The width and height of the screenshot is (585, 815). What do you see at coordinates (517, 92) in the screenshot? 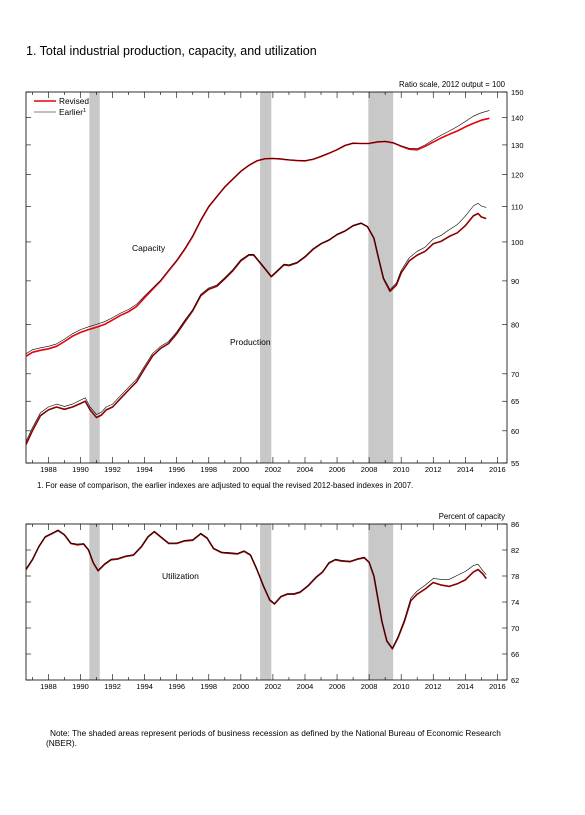
I see `y-tick-label: 150` at bounding box center [517, 92].